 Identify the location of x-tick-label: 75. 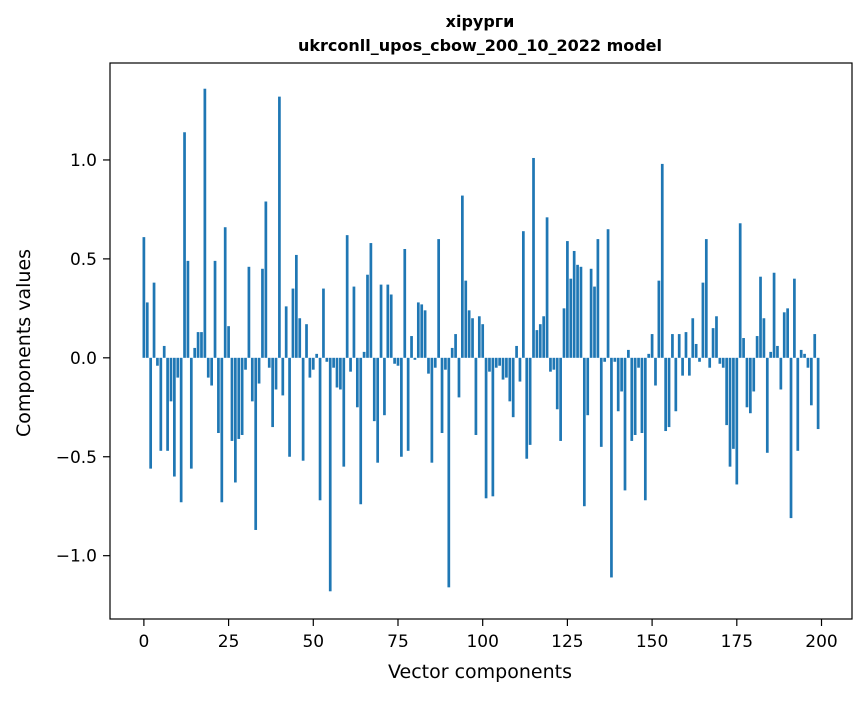
(398, 642).